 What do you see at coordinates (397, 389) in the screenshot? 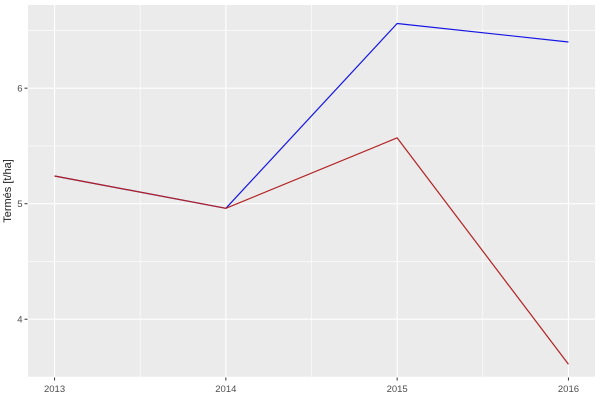
I see `x-tick-label: 2015` at bounding box center [397, 389].